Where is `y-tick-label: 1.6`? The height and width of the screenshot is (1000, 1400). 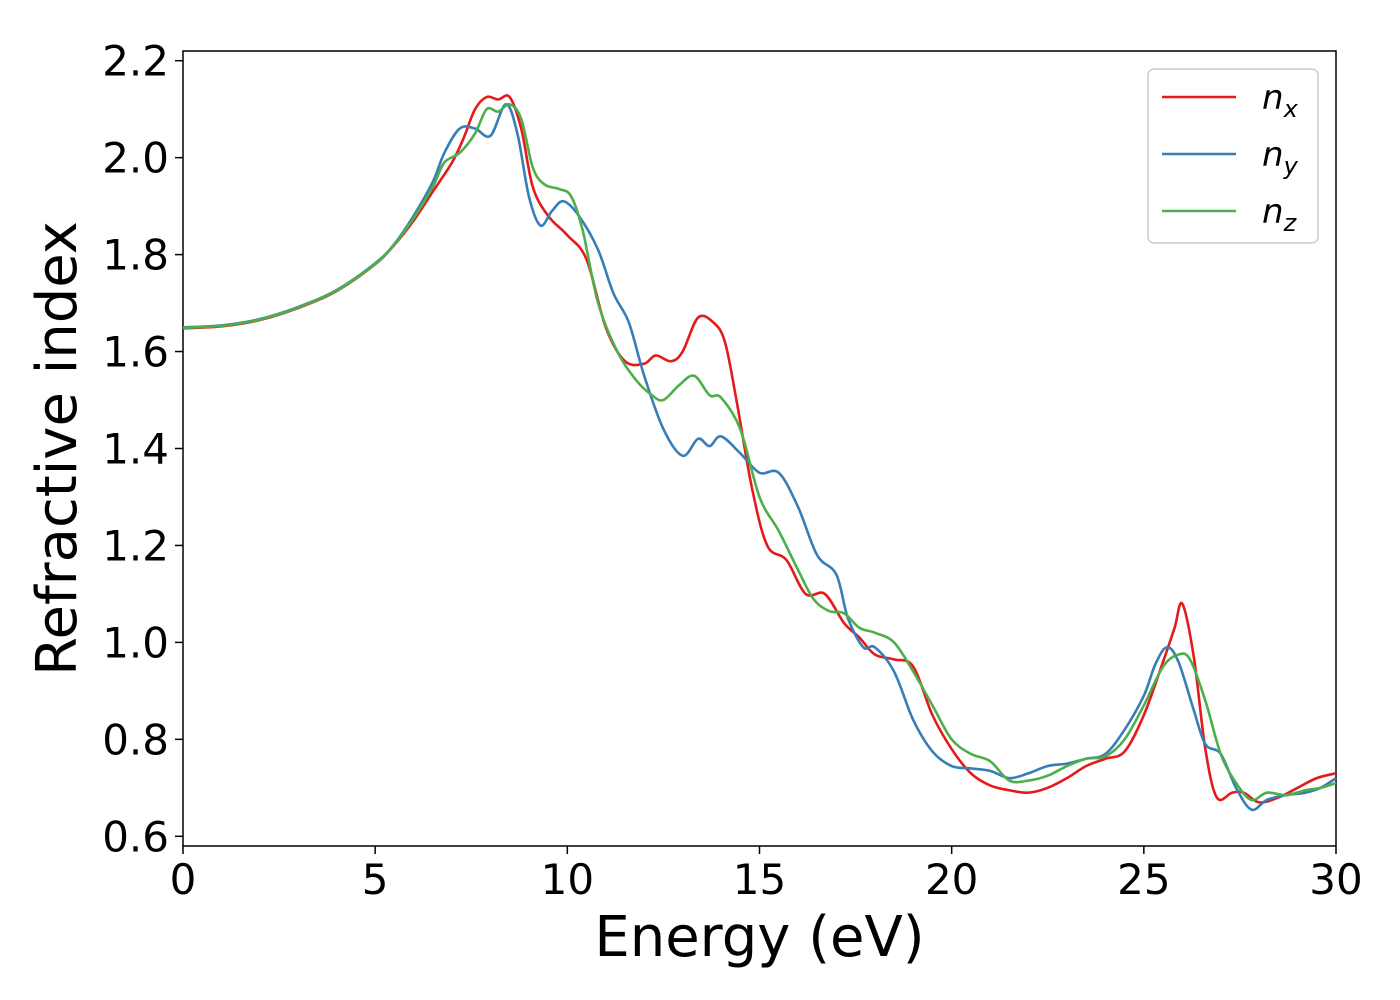 y-tick-label: 1.6 is located at coordinates (135, 352).